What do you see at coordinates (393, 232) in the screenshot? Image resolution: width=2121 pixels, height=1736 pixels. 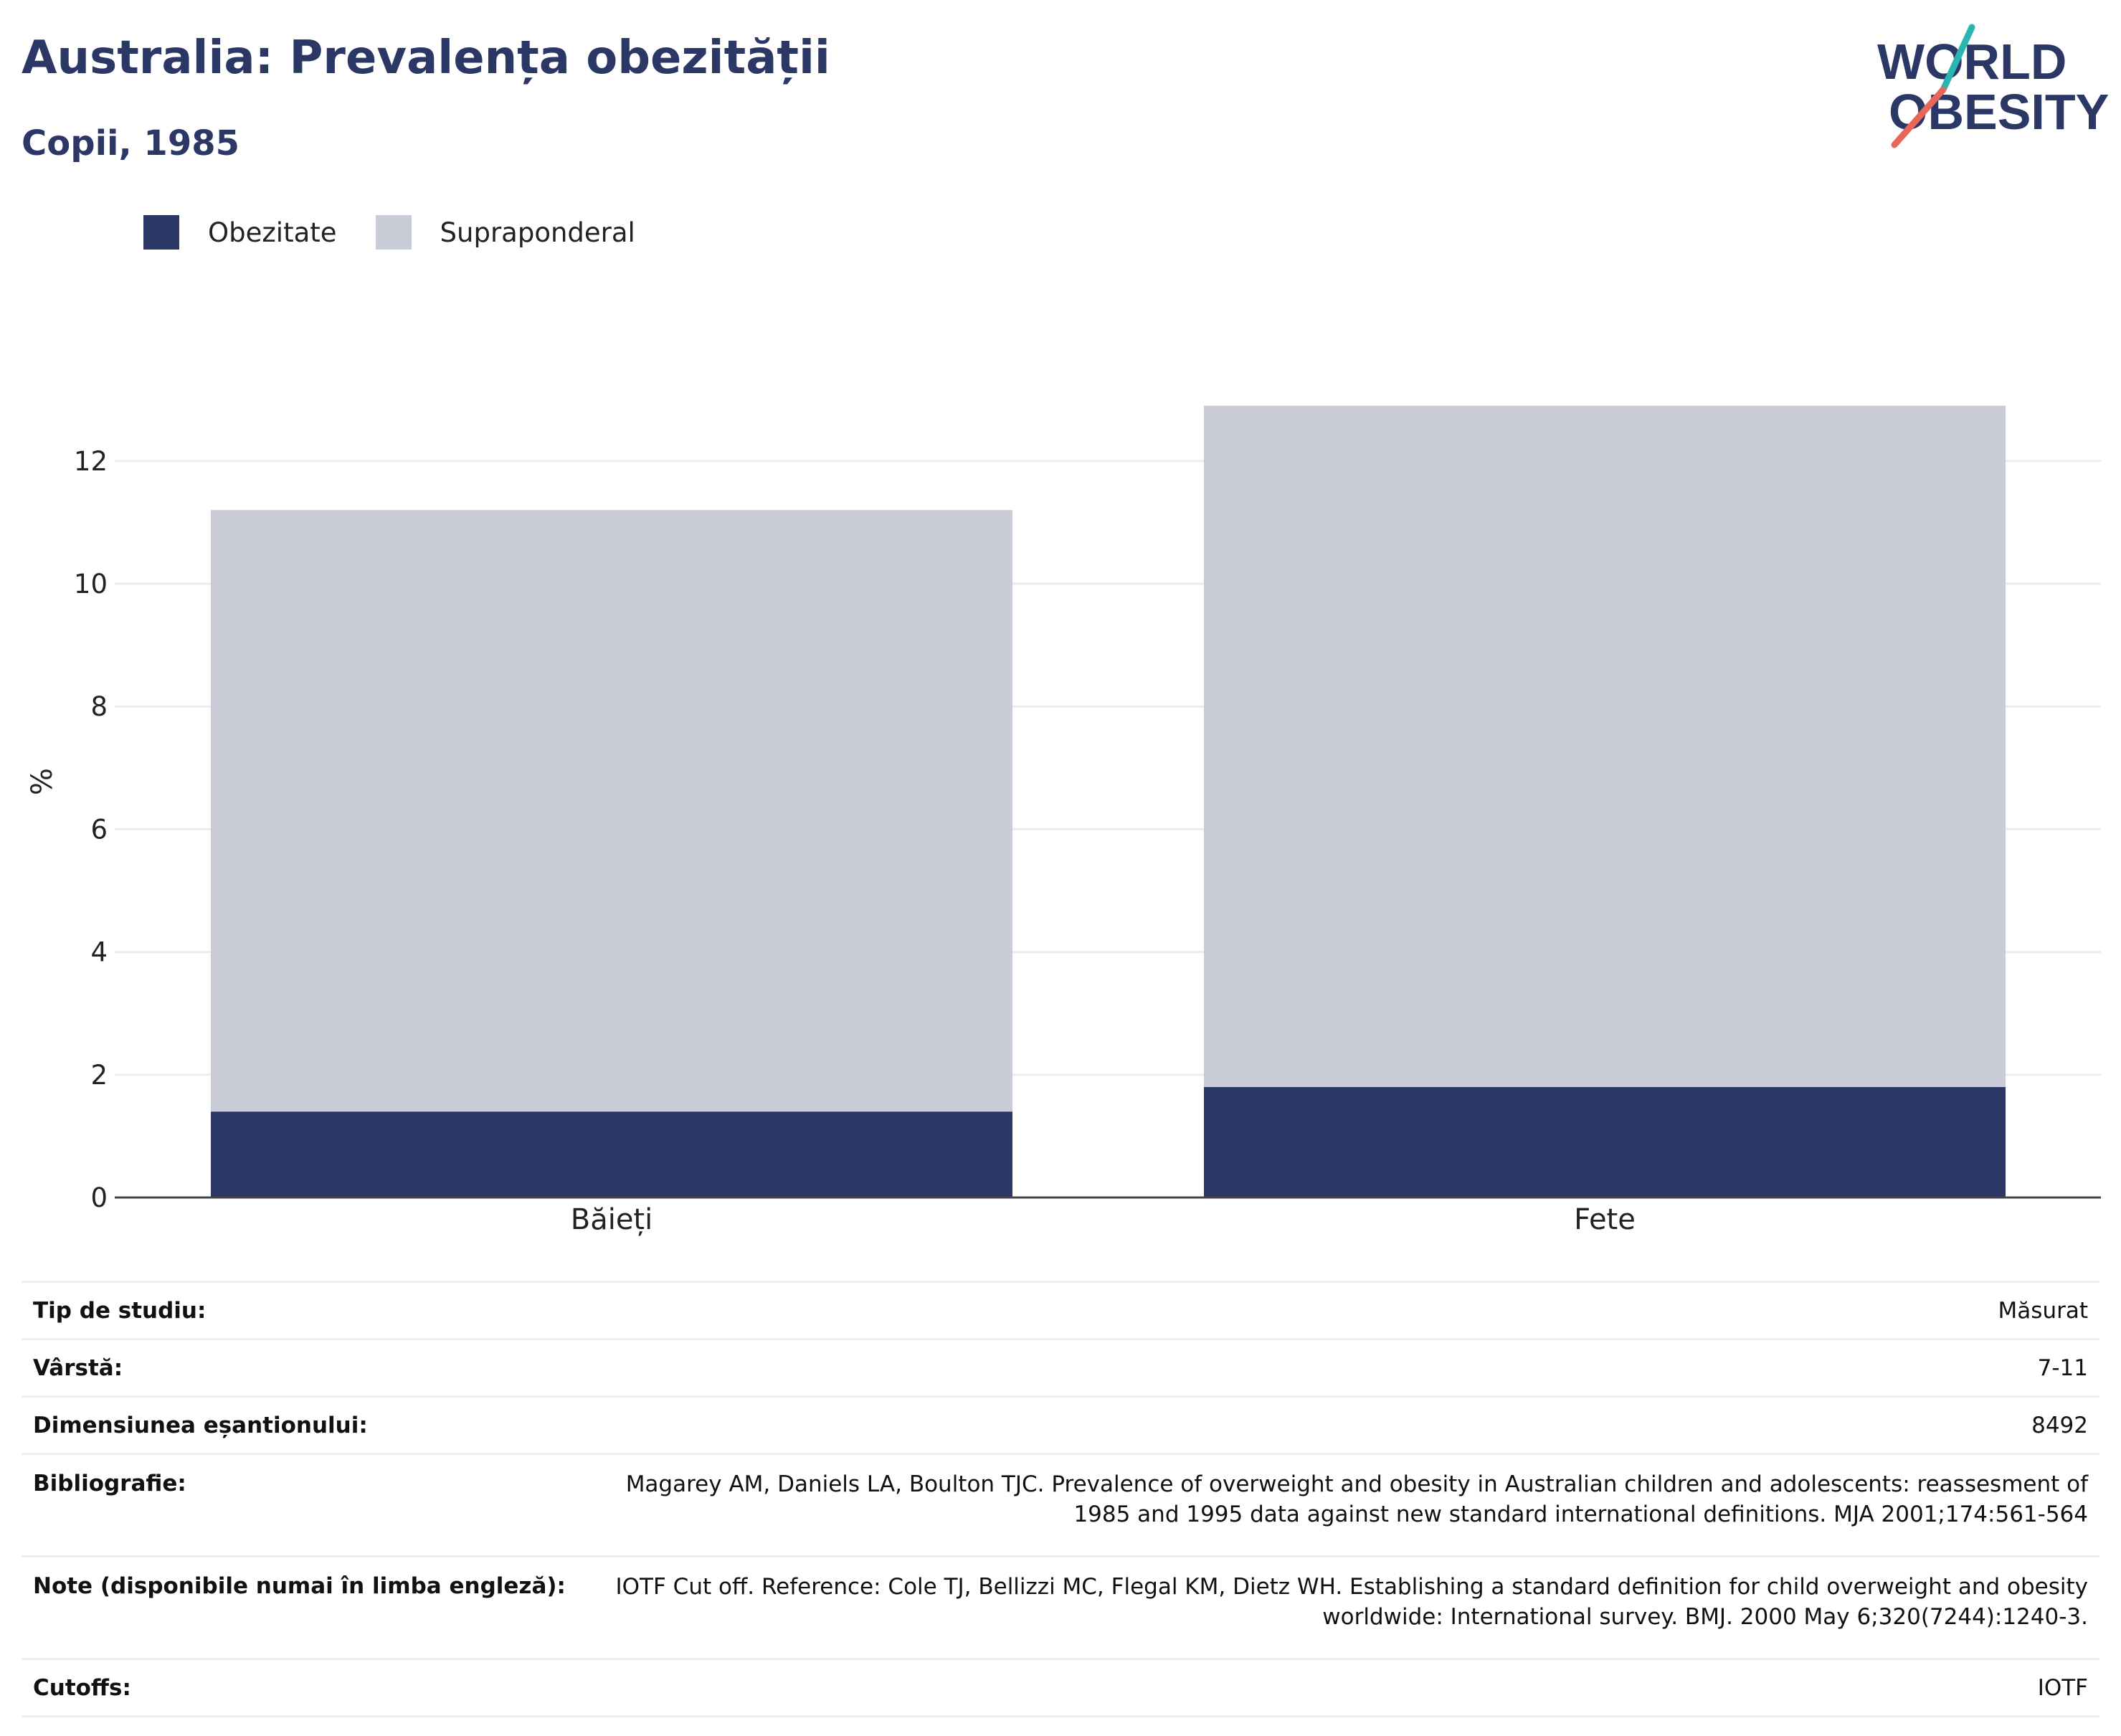 I see `legend-swatch-supraponderal` at bounding box center [393, 232].